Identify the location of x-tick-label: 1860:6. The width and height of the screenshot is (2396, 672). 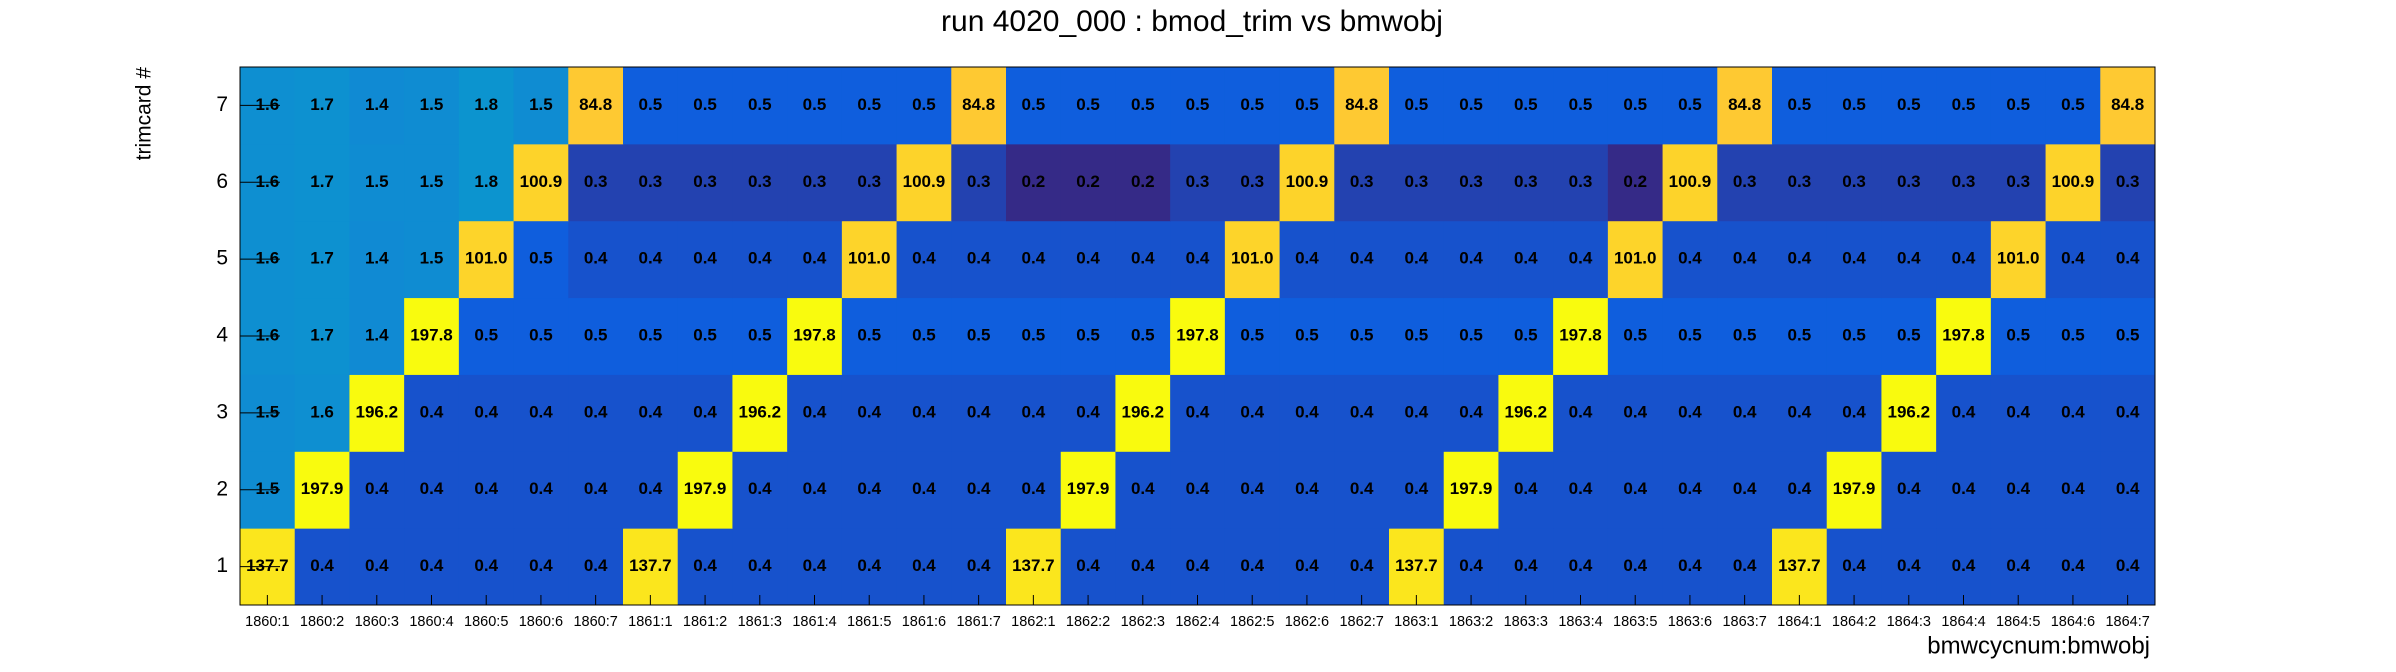
(541, 622).